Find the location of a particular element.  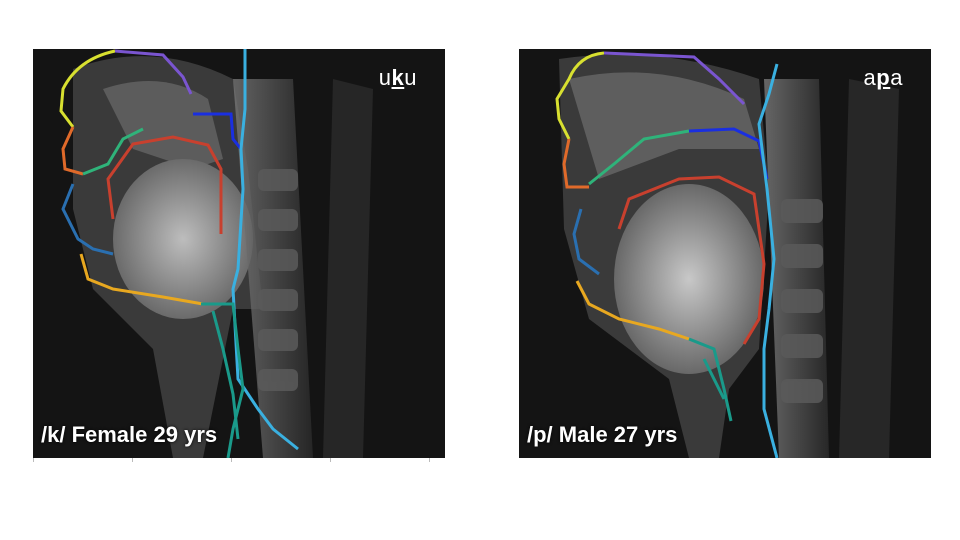

target-consonant: k is located at coordinates (398, 77).